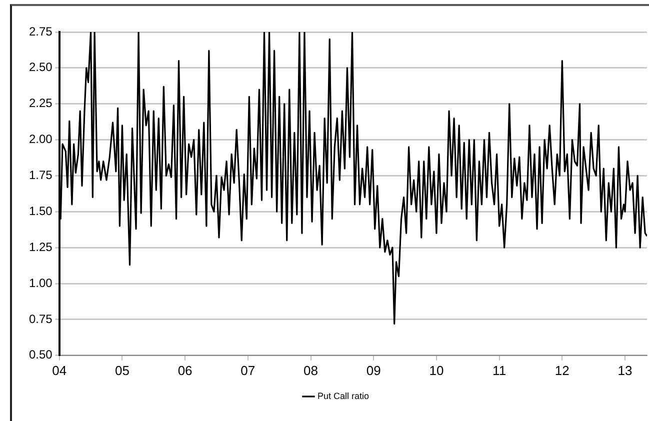  Describe the element at coordinates (373, 370) in the screenshot. I see `x-tick-label: 09` at that location.